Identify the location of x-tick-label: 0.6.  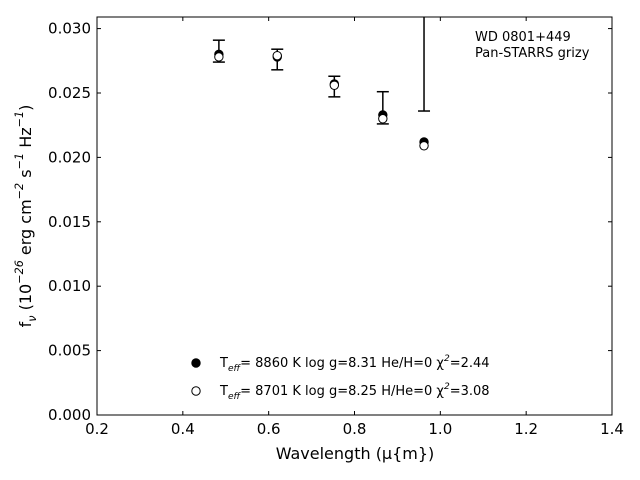
(269, 429).